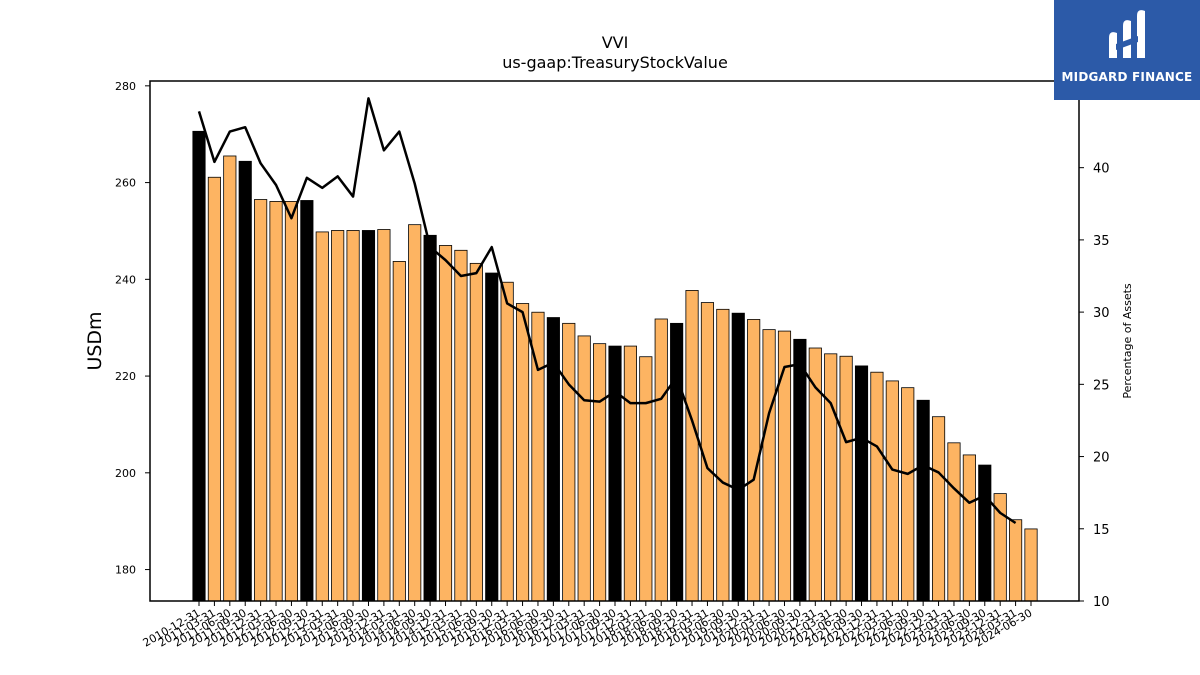 This screenshot has width=1200, height=675. I want to click on y2-tick-label: 40, so click(1101, 169).